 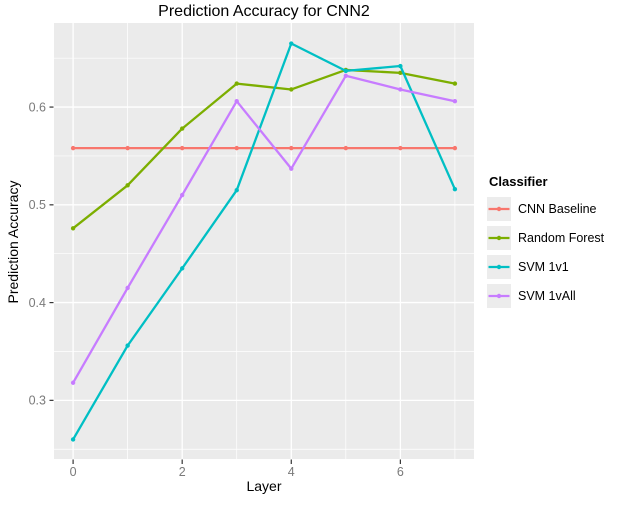 What do you see at coordinates (37, 303) in the screenshot?
I see `y-tick-label: 0.4` at bounding box center [37, 303].